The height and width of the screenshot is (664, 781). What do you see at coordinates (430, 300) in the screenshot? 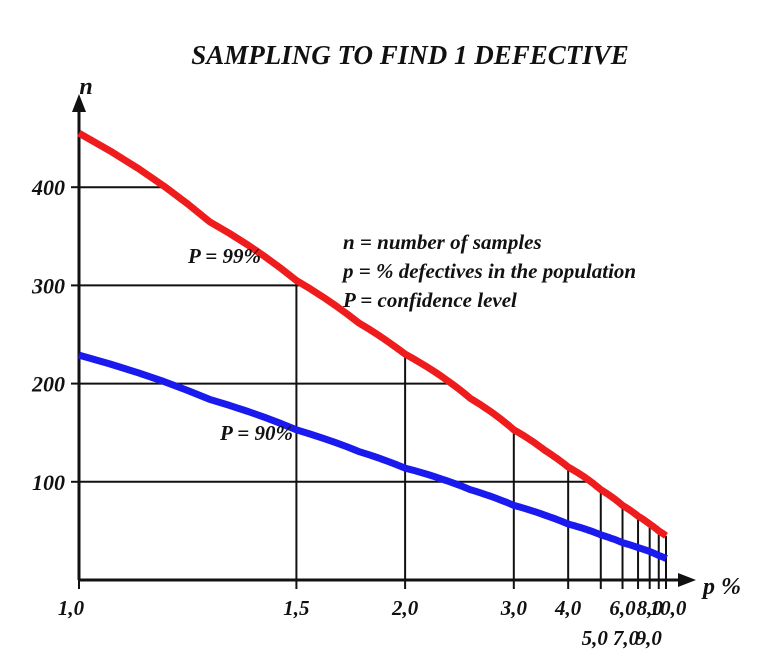
I see `legend-line-confidence: P = confidence level` at bounding box center [430, 300].